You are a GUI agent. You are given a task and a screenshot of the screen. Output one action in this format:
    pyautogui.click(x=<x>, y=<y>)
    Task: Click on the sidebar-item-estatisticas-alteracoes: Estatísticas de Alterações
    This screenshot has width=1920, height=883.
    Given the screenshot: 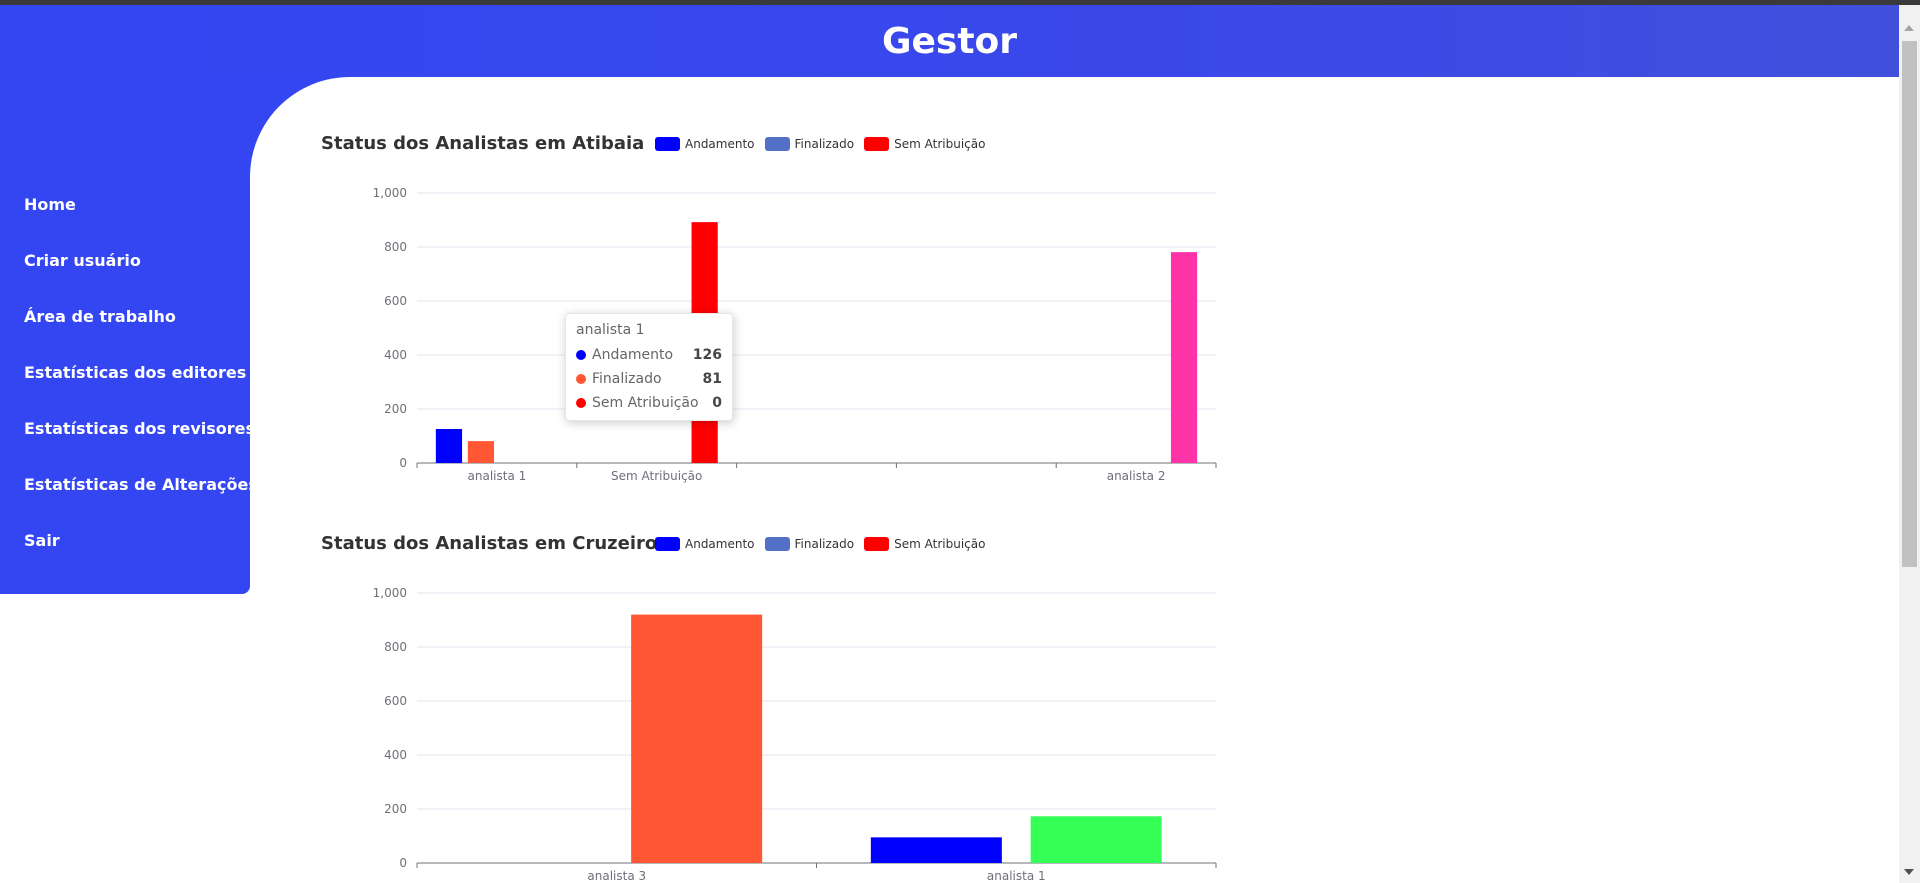 What is the action you would take?
    pyautogui.click(x=141, y=484)
    